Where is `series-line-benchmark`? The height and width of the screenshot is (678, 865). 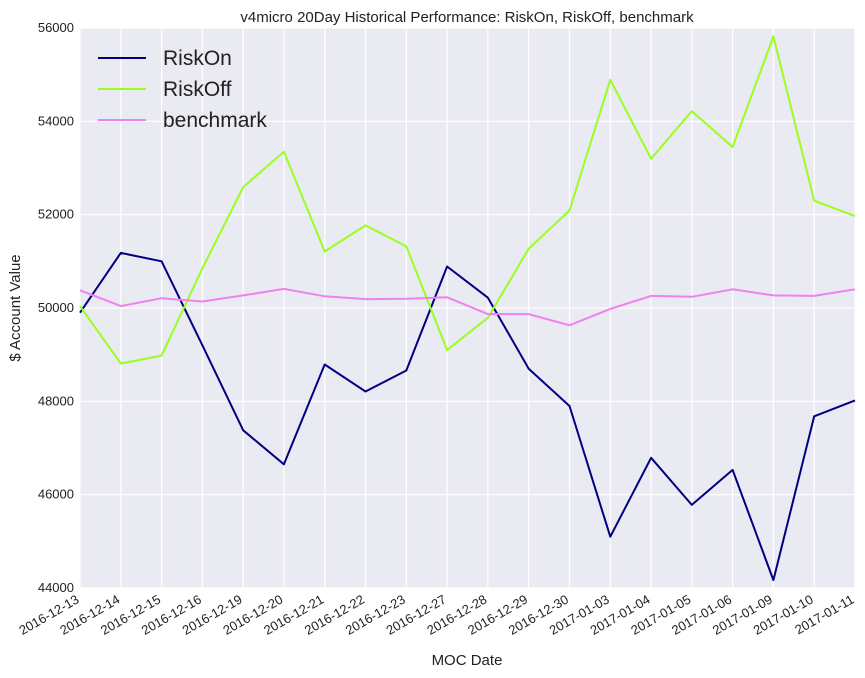 series-line-benchmark is located at coordinates (467, 307).